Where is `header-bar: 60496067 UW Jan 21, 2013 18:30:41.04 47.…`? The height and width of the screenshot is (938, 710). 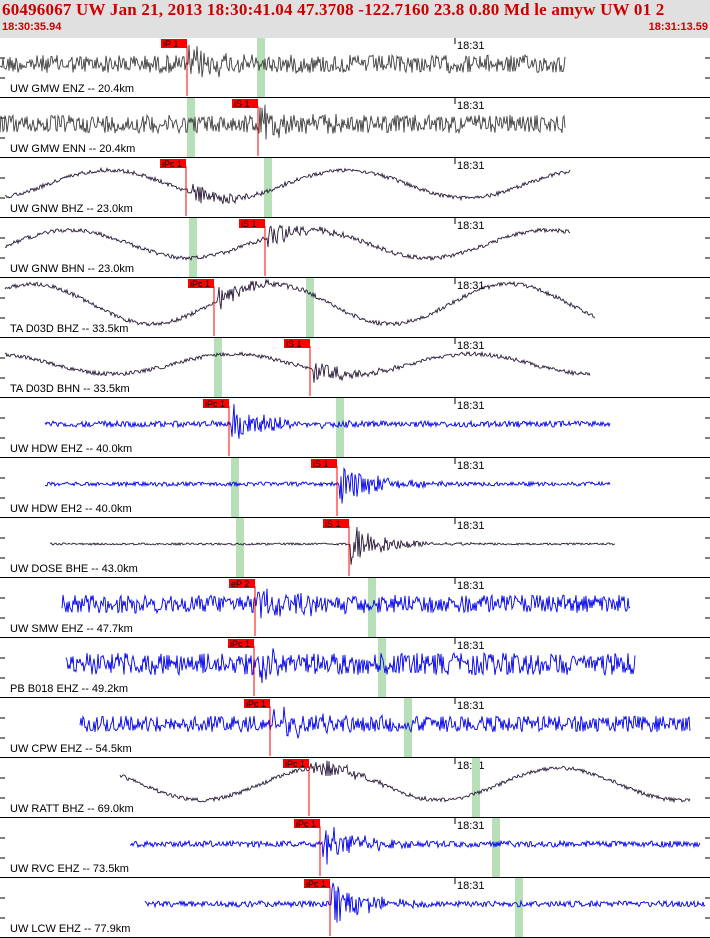 header-bar: 60496067 UW Jan 21, 2013 18:30:41.04 47.… is located at coordinates (355, 19).